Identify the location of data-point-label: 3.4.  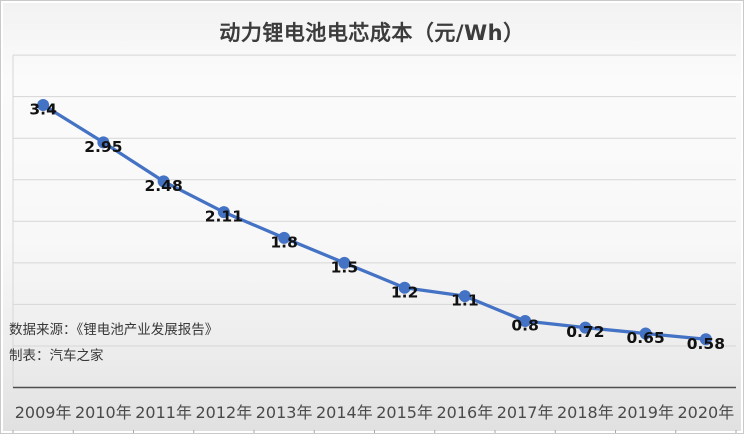
(43, 109).